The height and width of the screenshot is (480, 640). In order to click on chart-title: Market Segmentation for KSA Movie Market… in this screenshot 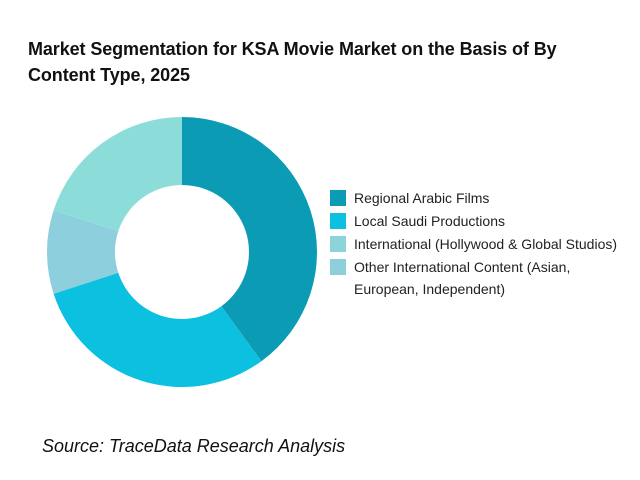, I will do `click(292, 62)`.